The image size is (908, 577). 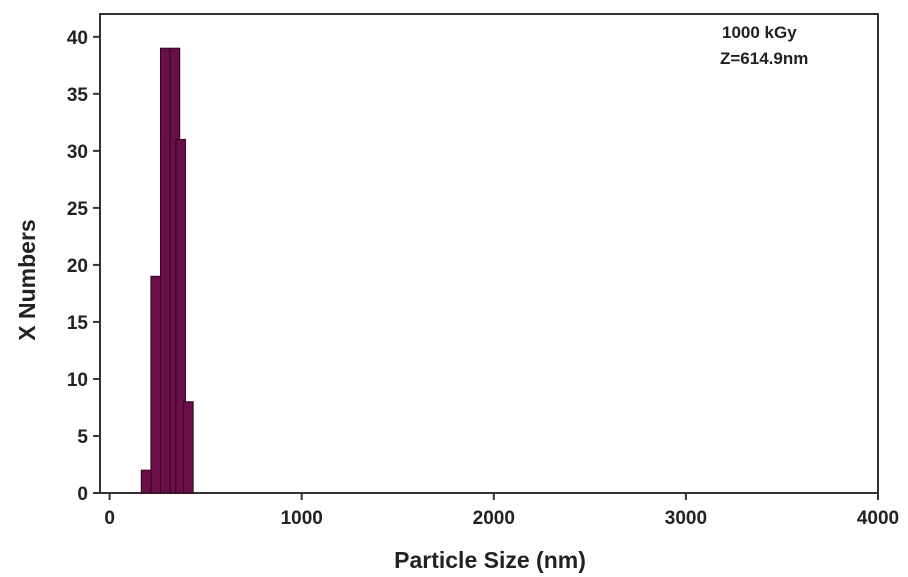 I want to click on y-tick-label: 0, so click(x=82, y=494).